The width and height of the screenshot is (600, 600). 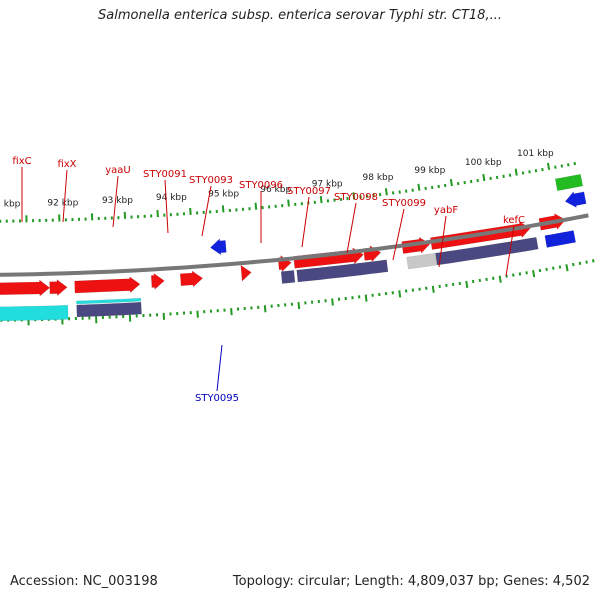 I want to click on gene-label: STY0096, so click(x=261, y=185).